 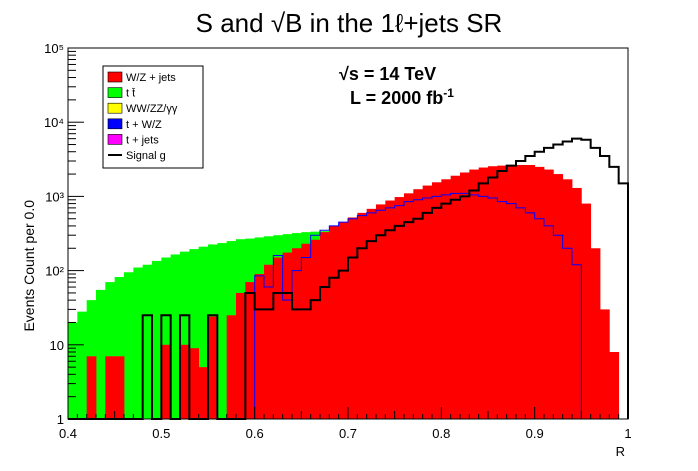 I want to click on x-tick-label: 0.8, so click(x=441, y=433).